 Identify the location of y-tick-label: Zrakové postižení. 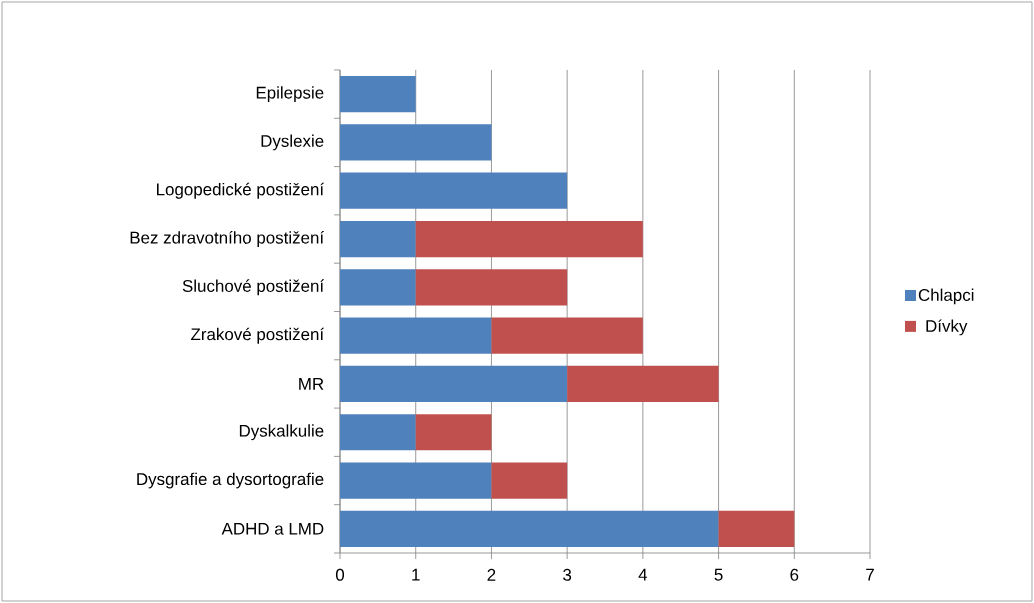
(258, 335).